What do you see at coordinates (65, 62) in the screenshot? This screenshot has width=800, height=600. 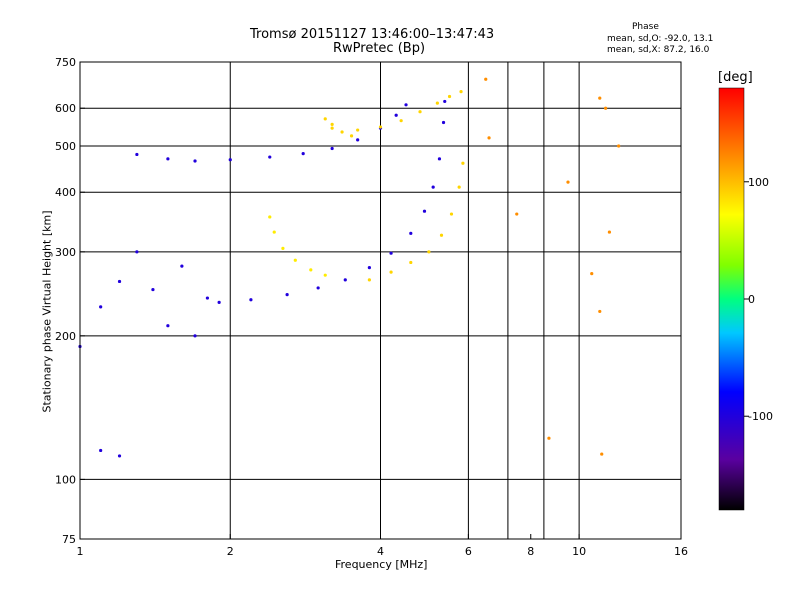 I see `y-tick-label: 750` at bounding box center [65, 62].